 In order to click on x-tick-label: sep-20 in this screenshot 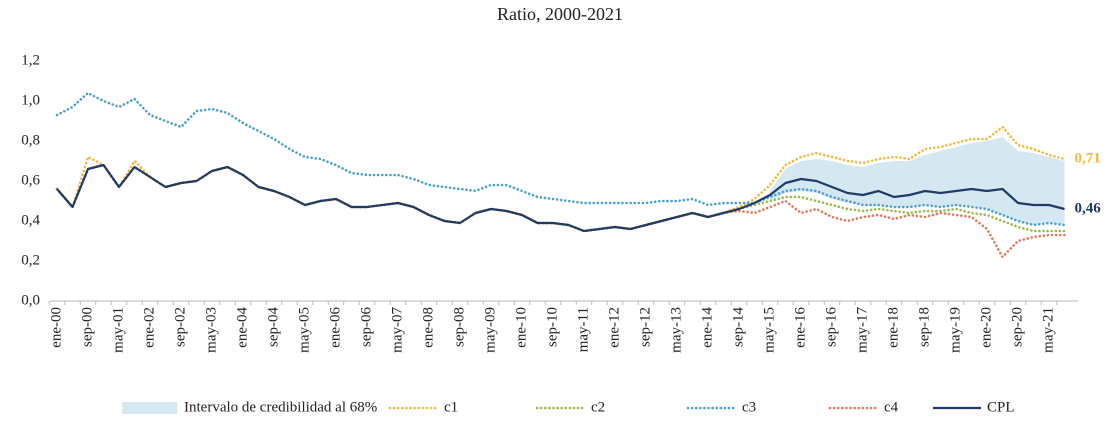, I will do `click(1017, 327)`.